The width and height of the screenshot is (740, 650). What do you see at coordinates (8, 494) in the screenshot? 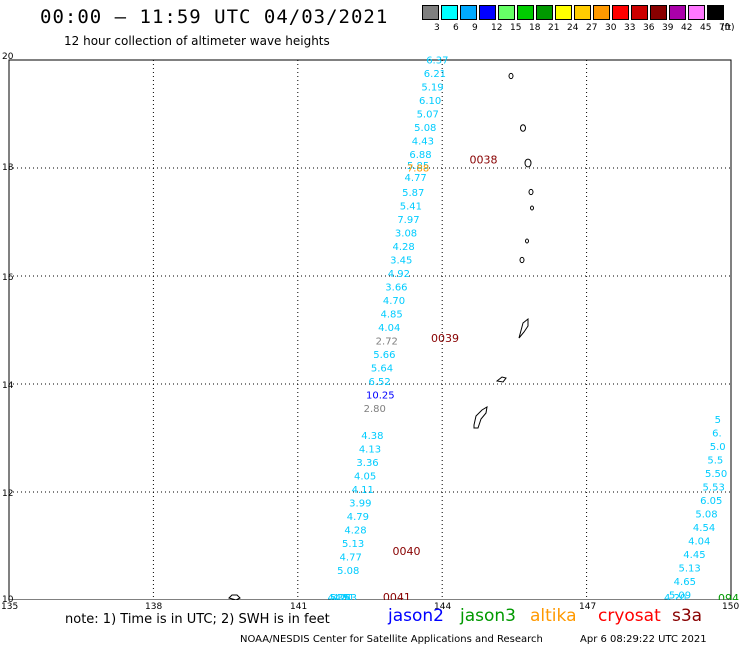
I see `lat-tick-12: 12` at bounding box center [8, 494].